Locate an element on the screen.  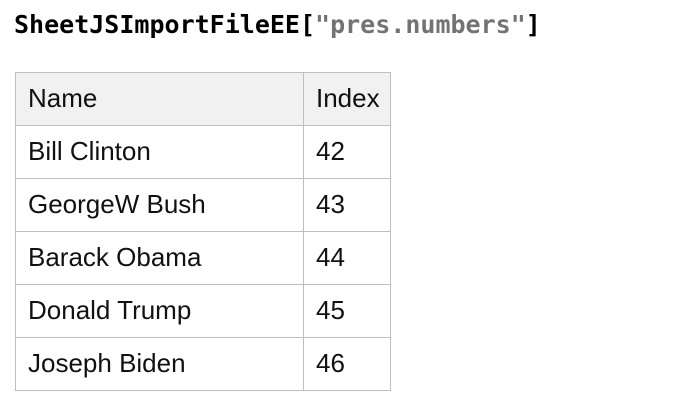
cell-name: Joseph Biden is located at coordinates (159, 364).